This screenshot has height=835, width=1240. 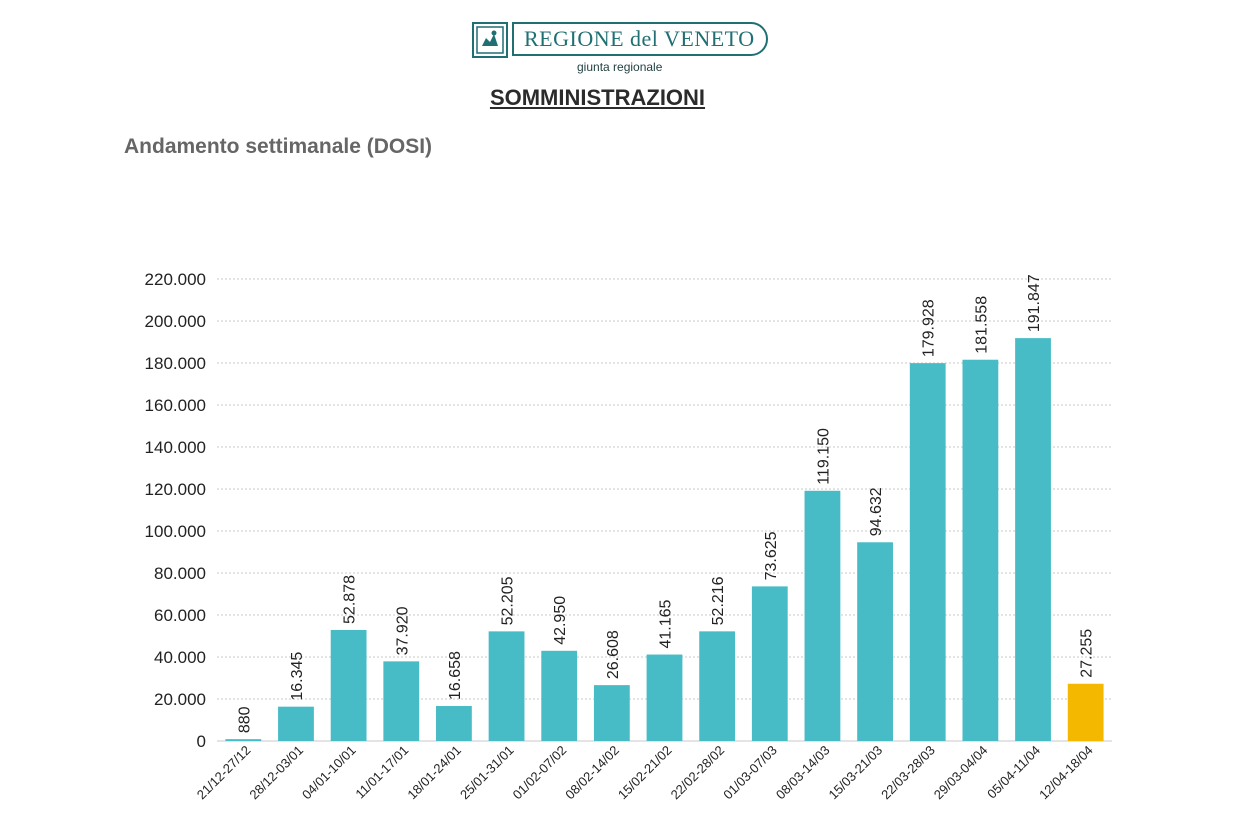 I want to click on data-label: 52.216, so click(x=718, y=600).